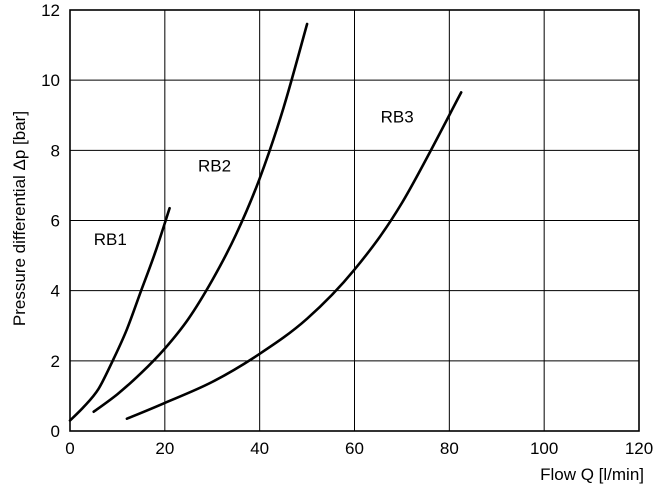  What do you see at coordinates (50, 10) in the screenshot?
I see `y-tick-label: 12` at bounding box center [50, 10].